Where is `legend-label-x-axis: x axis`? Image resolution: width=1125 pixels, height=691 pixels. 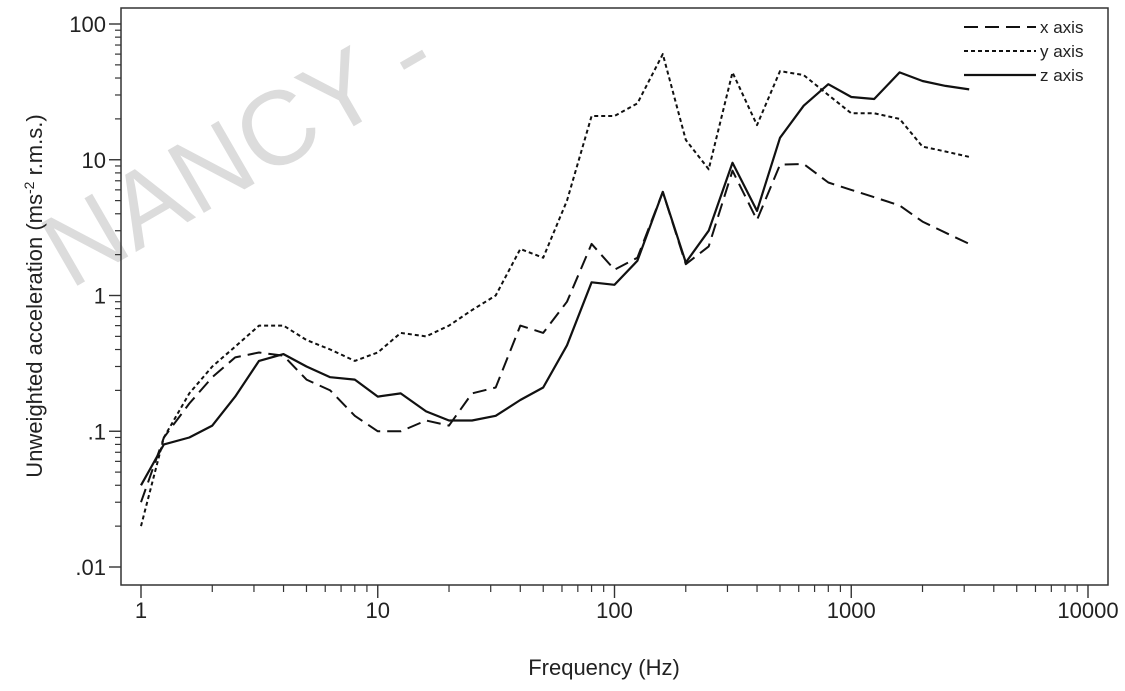 legend-label-x-axis: x axis is located at coordinates (1061, 27).